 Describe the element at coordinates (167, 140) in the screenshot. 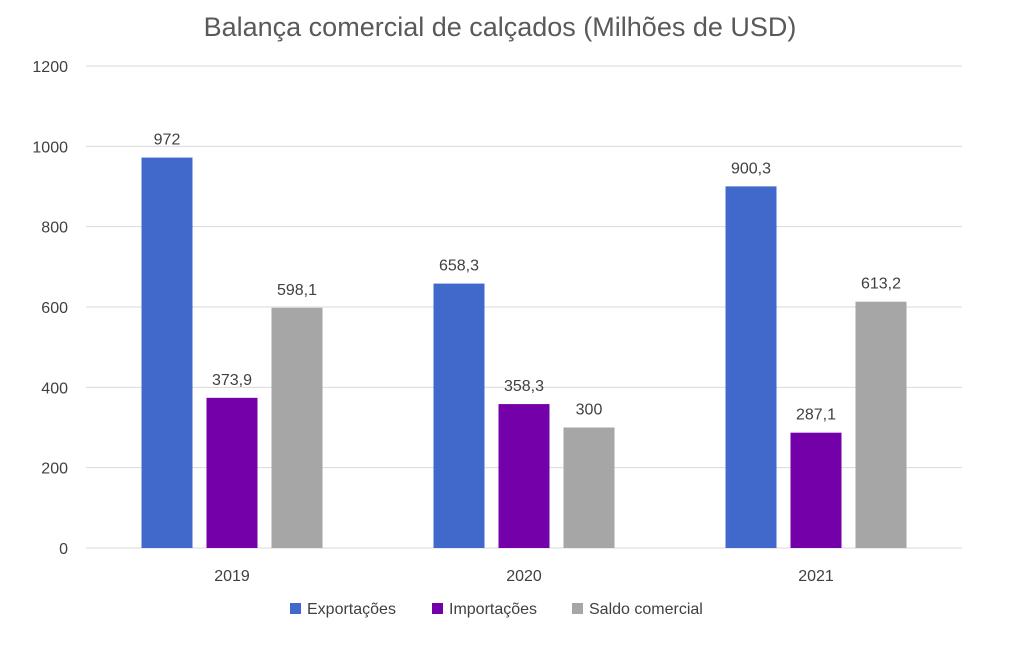

I see `data-label: 972` at that location.